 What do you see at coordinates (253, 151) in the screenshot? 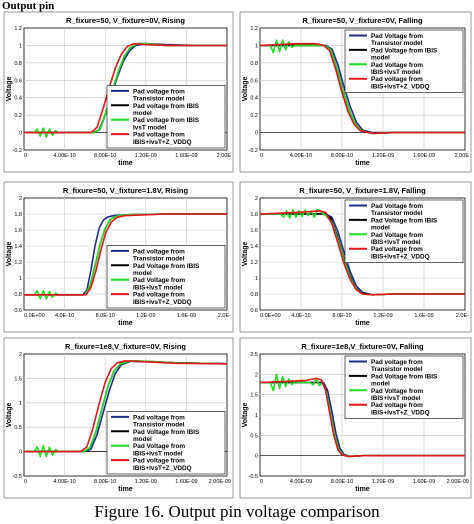
I see `y-tick-label: -0.2` at bounding box center [253, 151].